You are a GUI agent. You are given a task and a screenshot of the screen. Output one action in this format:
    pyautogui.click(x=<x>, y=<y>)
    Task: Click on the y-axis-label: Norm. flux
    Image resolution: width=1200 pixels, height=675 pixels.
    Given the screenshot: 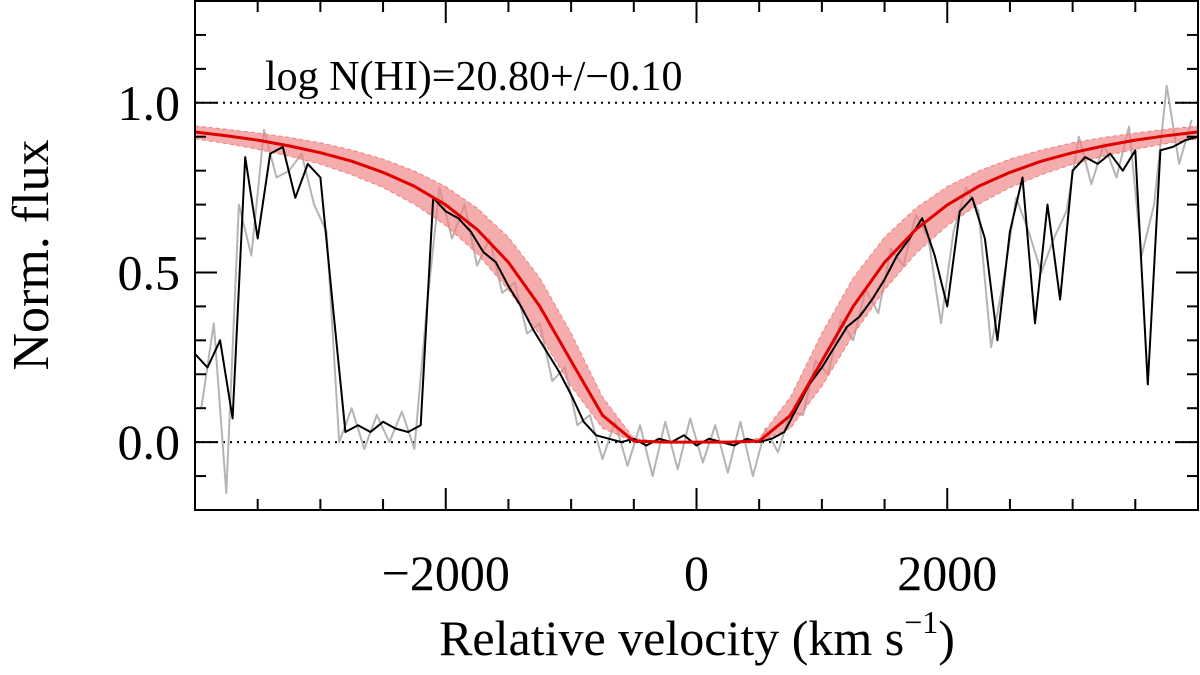 What is the action you would take?
    pyautogui.click(x=31, y=254)
    